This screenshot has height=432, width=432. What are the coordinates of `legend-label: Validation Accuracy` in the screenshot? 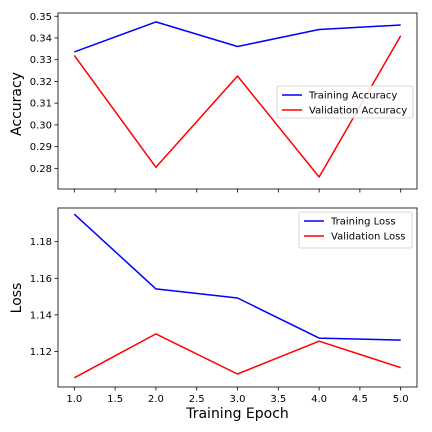 It's located at (358, 111).